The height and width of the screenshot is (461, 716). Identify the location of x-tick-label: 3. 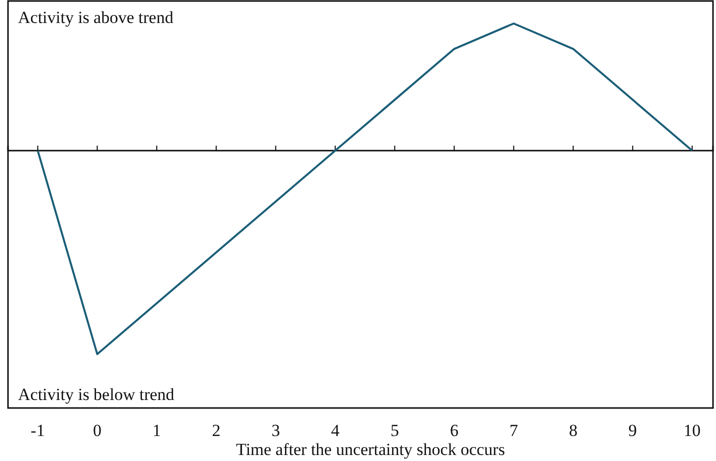
(275, 430).